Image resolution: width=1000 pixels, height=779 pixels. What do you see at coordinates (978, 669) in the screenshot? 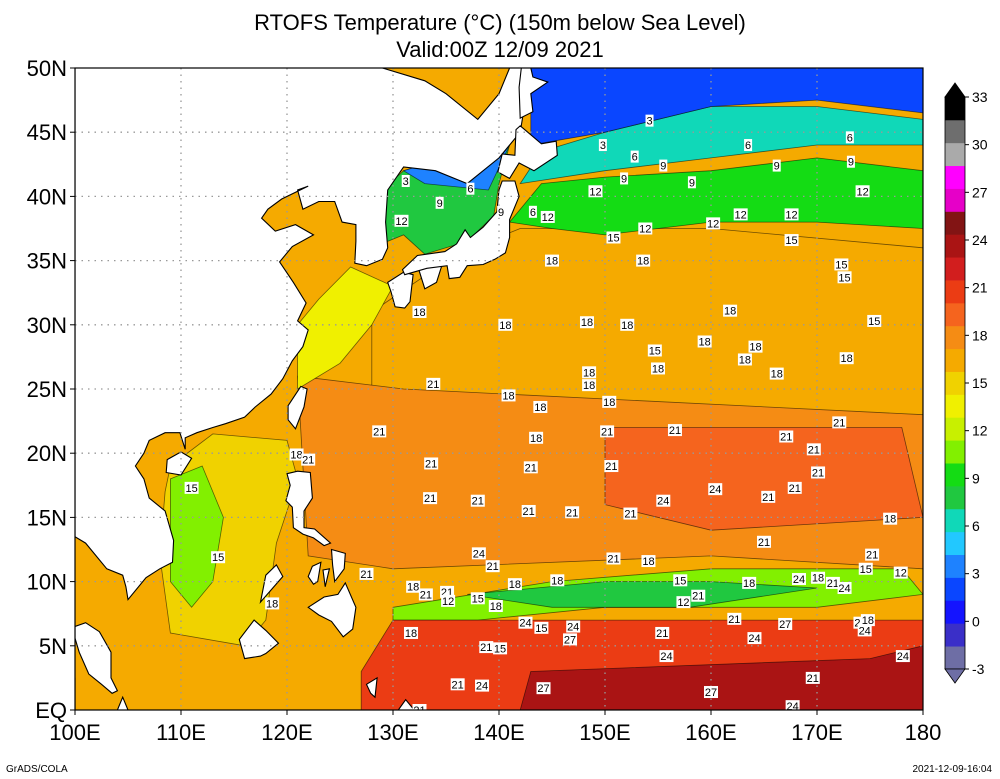
I see `colorbar-label: -3` at bounding box center [978, 669].